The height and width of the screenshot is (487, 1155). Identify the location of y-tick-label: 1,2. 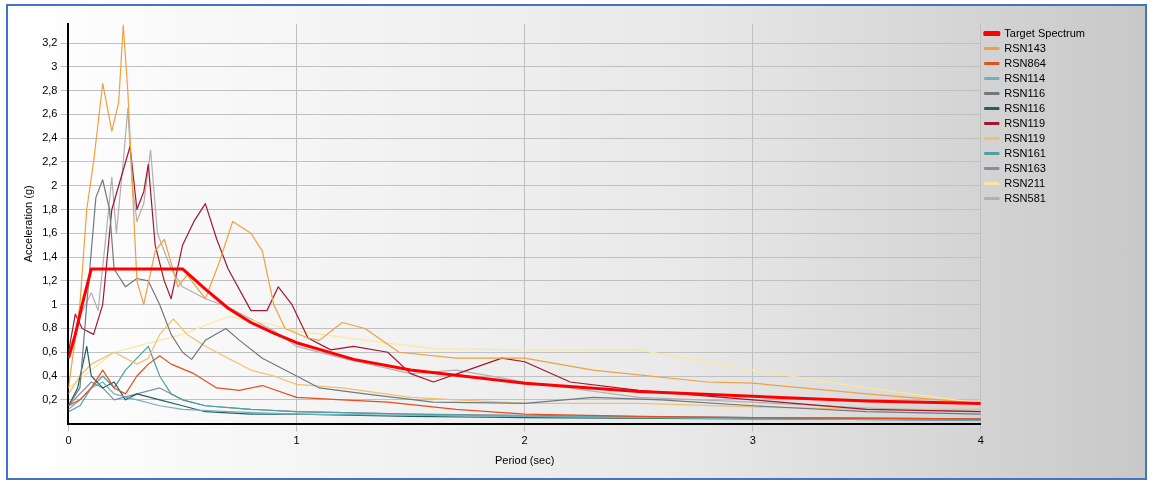
(50, 279).